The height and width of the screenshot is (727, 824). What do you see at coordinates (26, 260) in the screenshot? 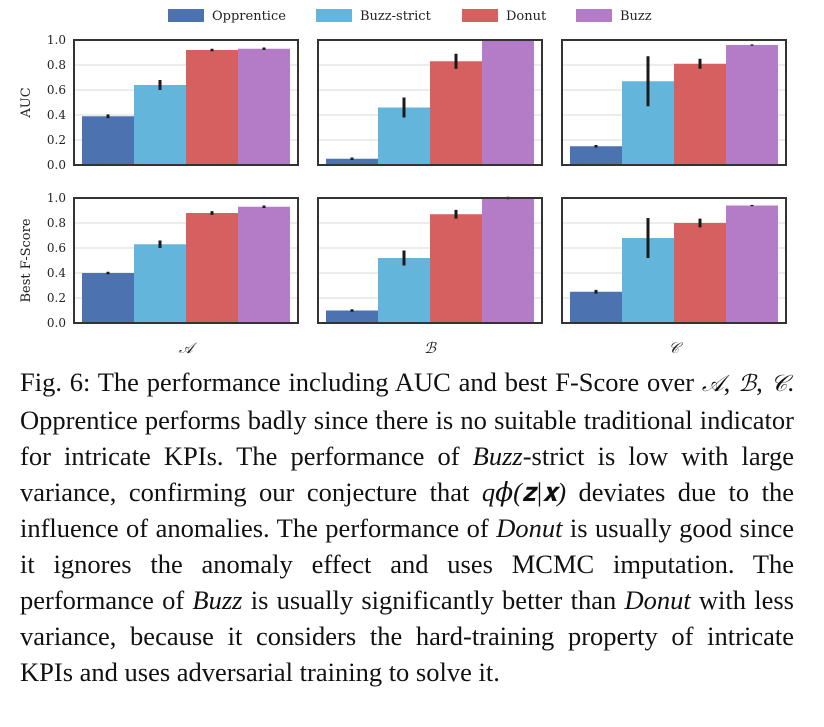
I see `y-axis-label: Best F-Score` at bounding box center [26, 260].